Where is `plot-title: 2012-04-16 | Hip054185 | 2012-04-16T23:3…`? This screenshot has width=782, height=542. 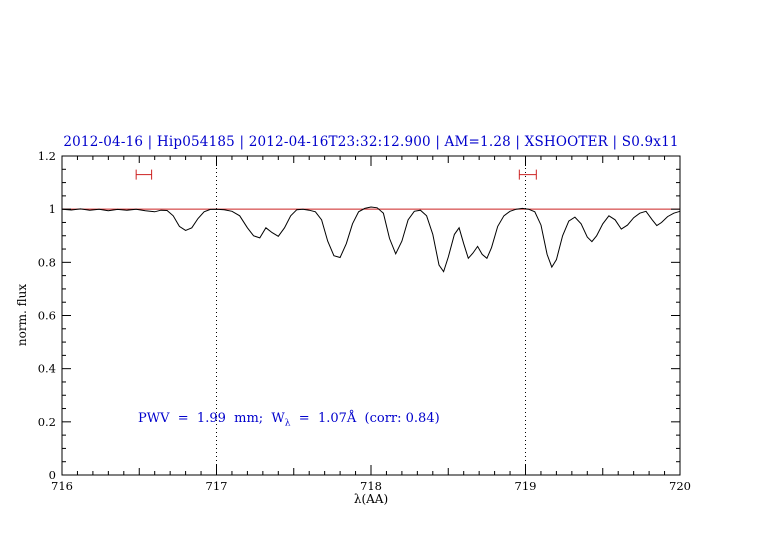 plot-title: 2012-04-16 | Hip054185 | 2012-04-16T23:3… is located at coordinates (371, 142).